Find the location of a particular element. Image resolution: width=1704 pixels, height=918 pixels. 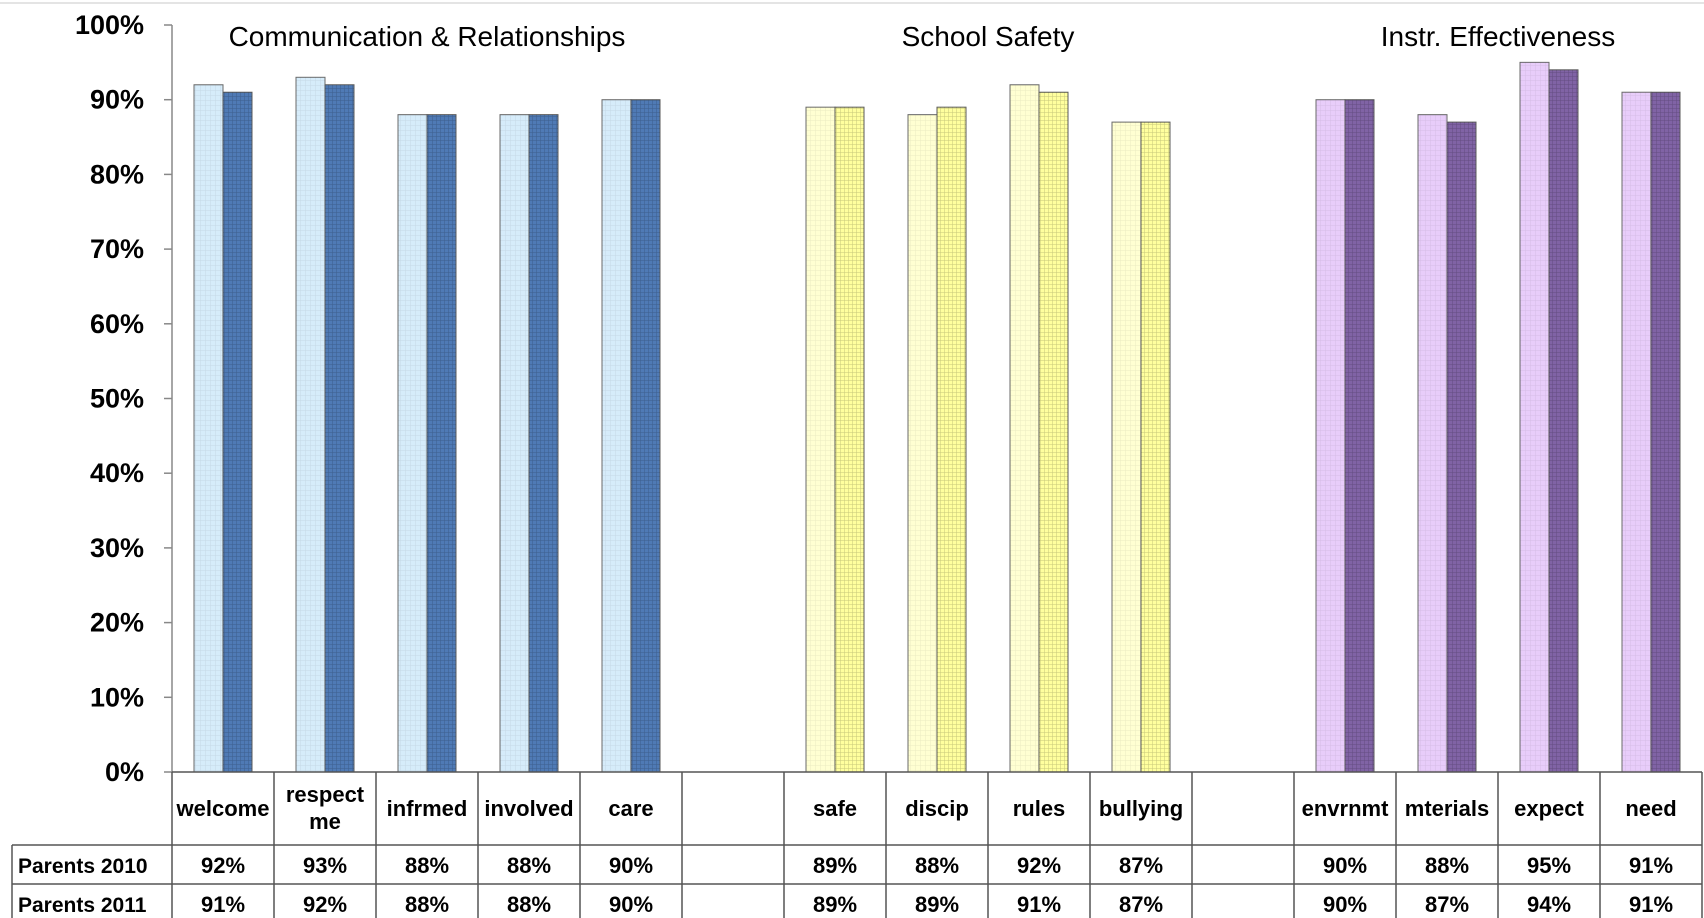

category-label: respect is located at coordinates (325, 794).